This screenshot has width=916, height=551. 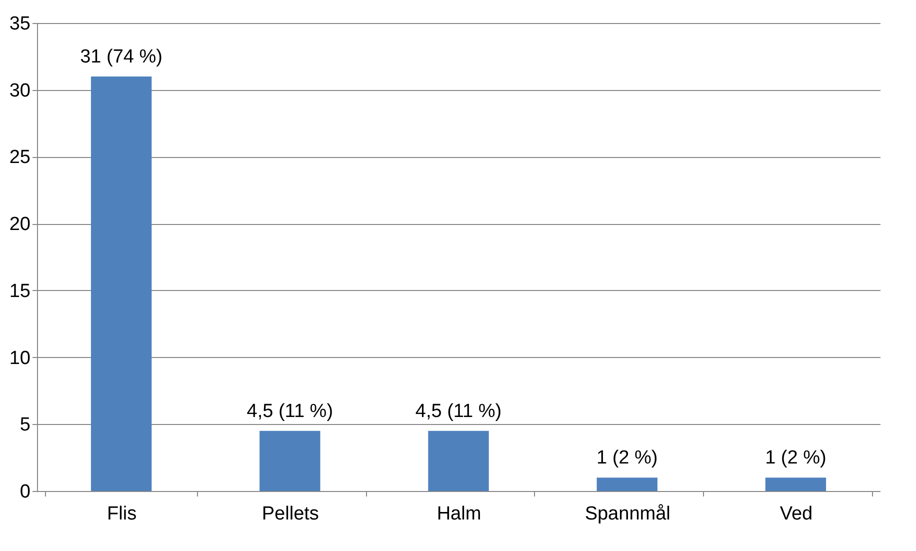 I want to click on x-tick-label: Flis, so click(x=122, y=514).